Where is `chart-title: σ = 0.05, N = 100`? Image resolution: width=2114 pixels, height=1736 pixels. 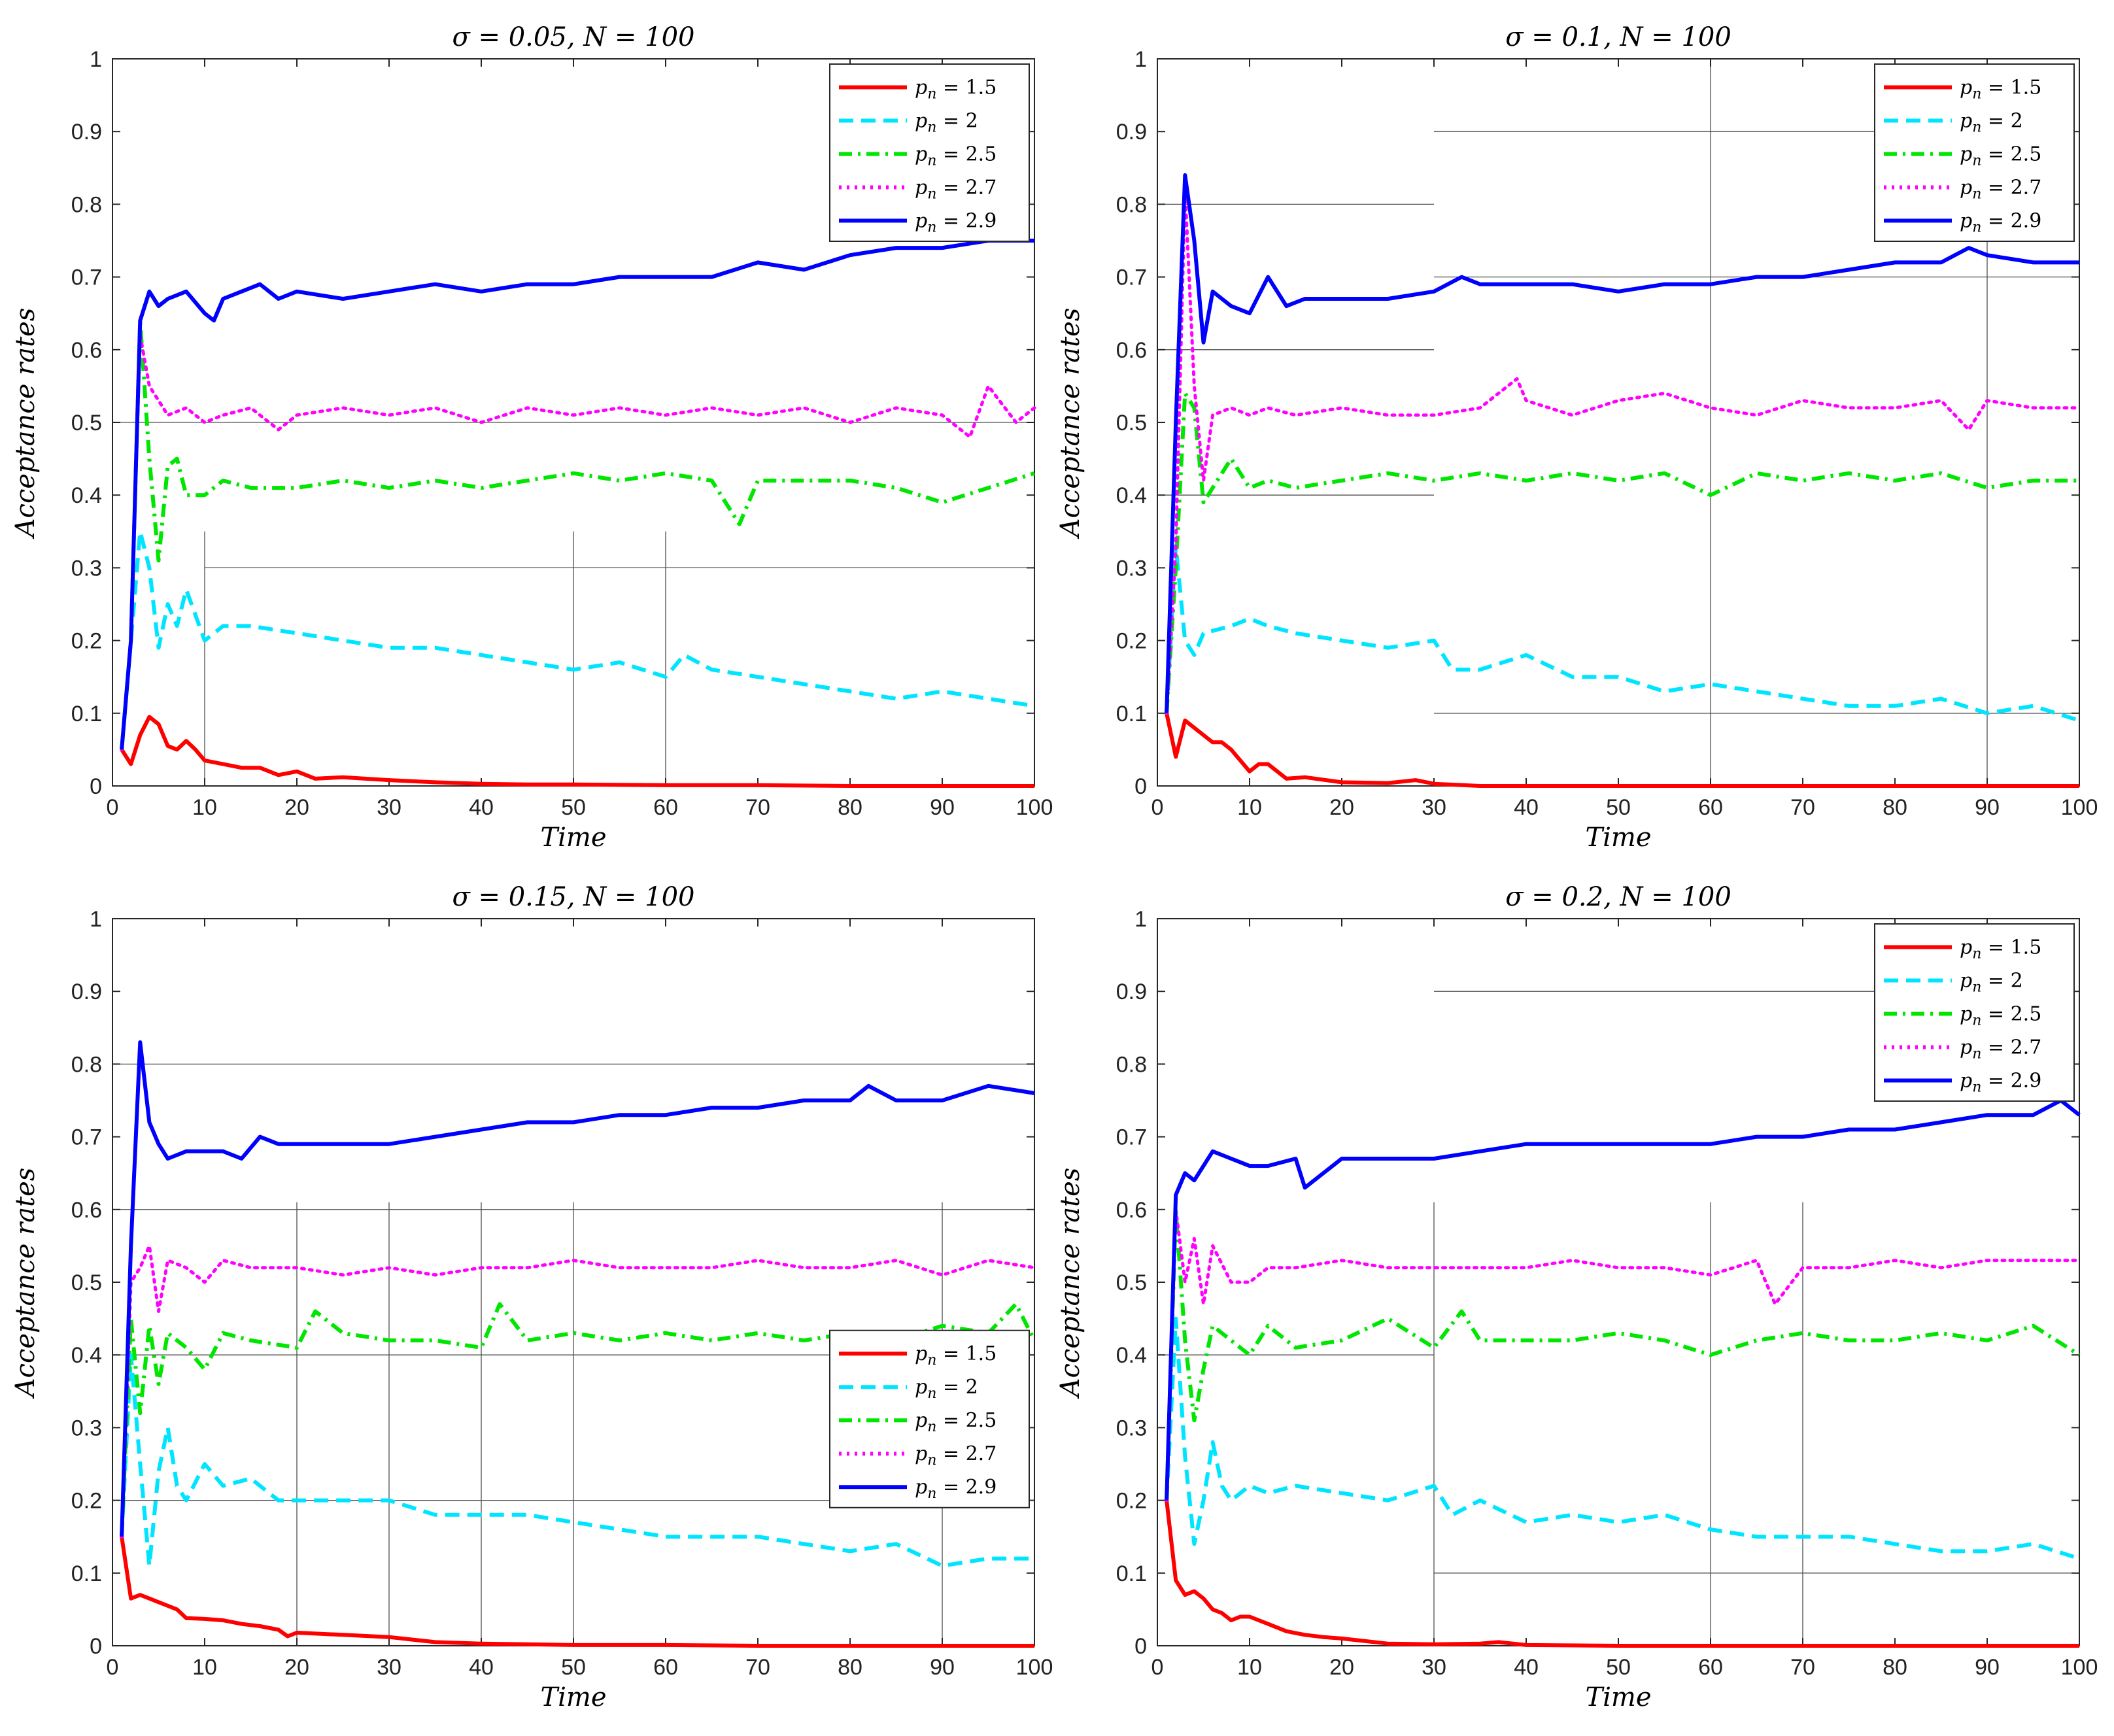
chart-title: σ = 0.05, N = 100 is located at coordinates (573, 37).